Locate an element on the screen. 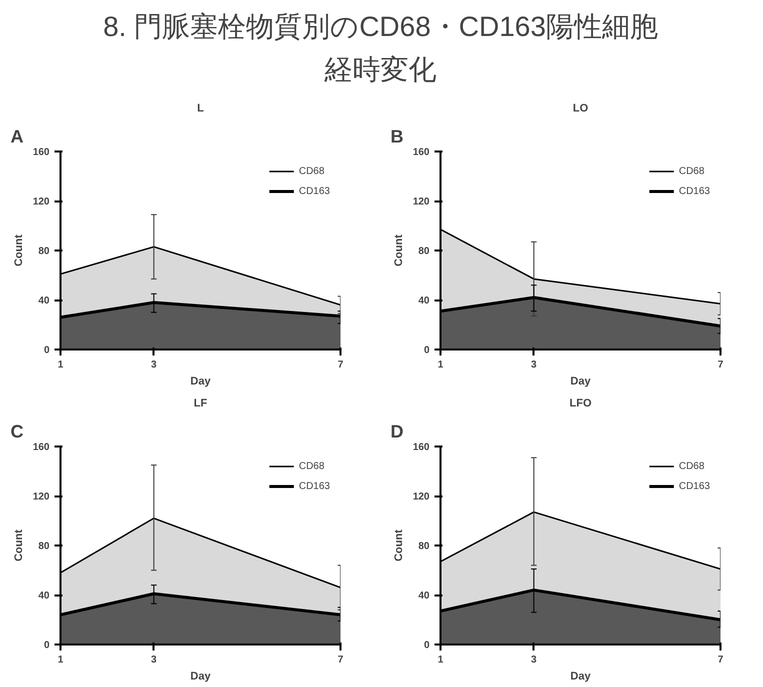  text: 経時変化 is located at coordinates (380, 69).